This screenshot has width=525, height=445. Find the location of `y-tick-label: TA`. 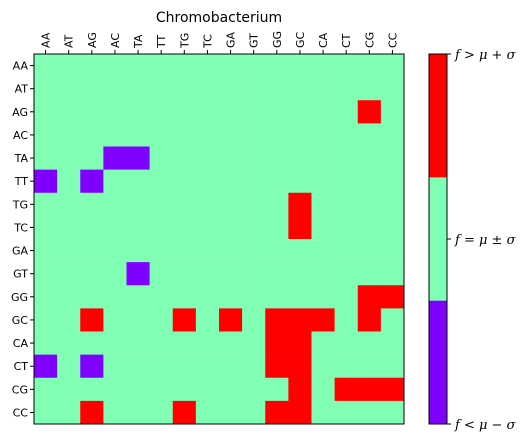

y-tick-label: TA is located at coordinates (21, 158).